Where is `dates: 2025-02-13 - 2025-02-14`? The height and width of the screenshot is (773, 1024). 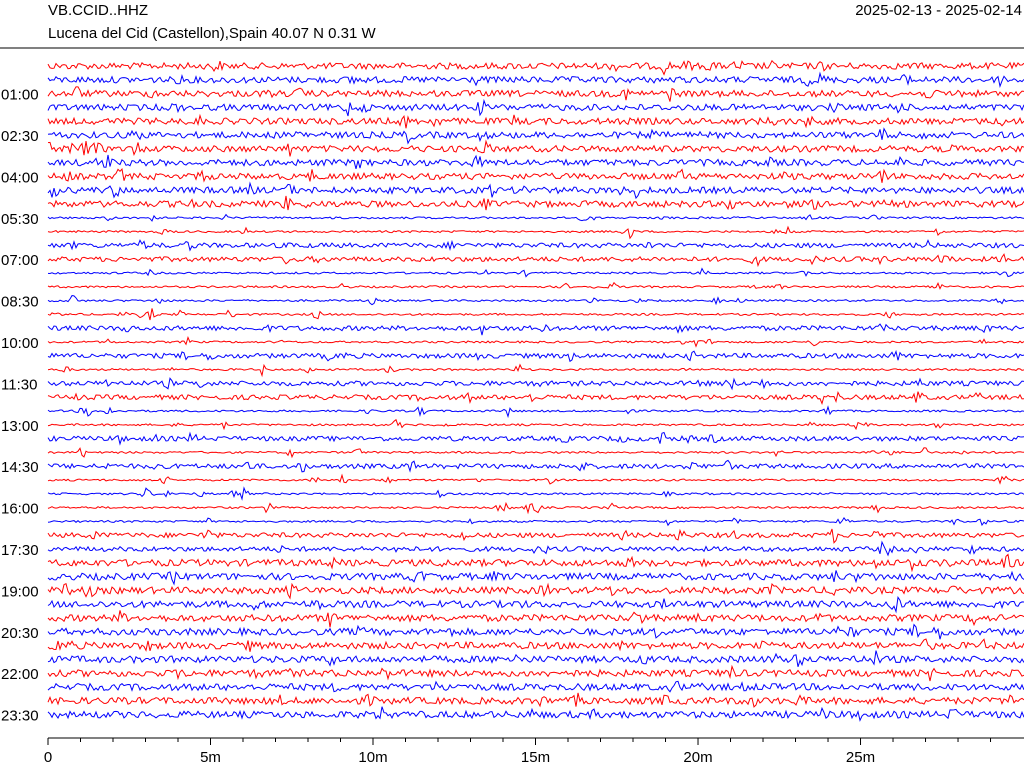 dates: 2025-02-13 - 2025-02-14 is located at coordinates (938, 10).